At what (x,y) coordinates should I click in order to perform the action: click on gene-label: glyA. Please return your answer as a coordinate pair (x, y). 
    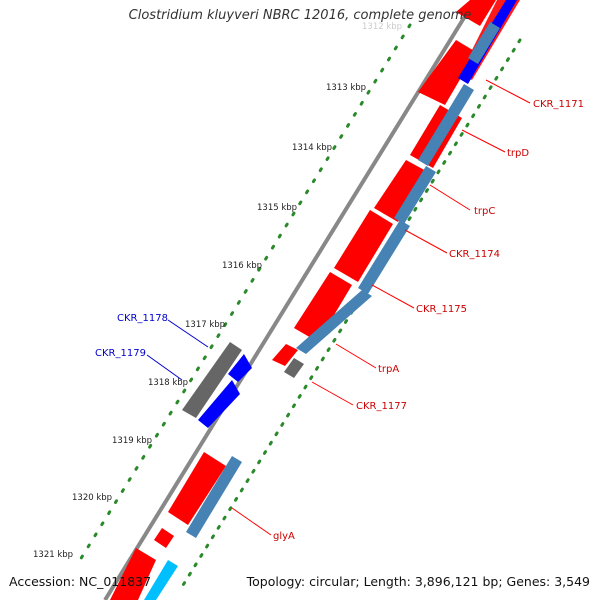
    Looking at the image, I should click on (284, 536).